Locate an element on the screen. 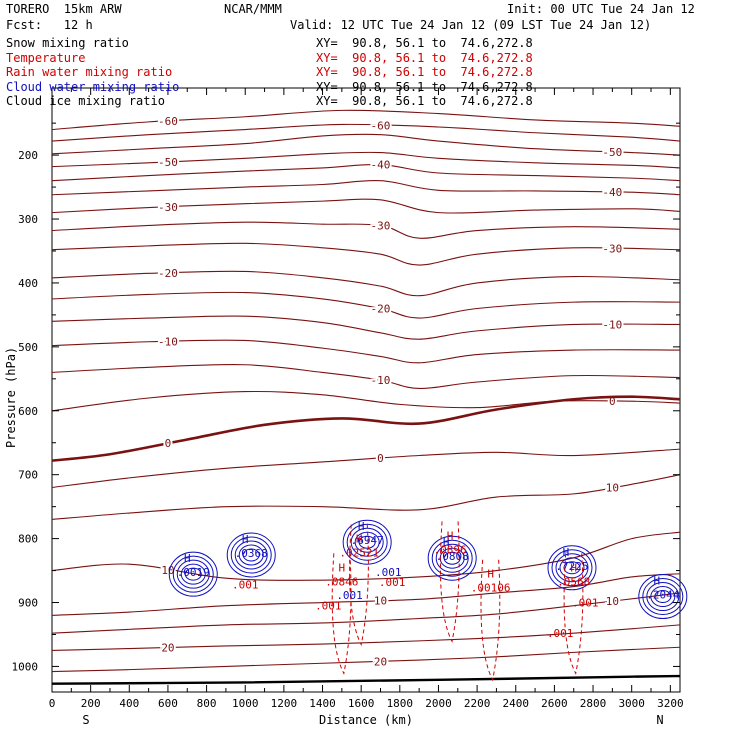 The width and height of the screenshot is (740, 740). x-tick-label: 2200 is located at coordinates (477, 703).